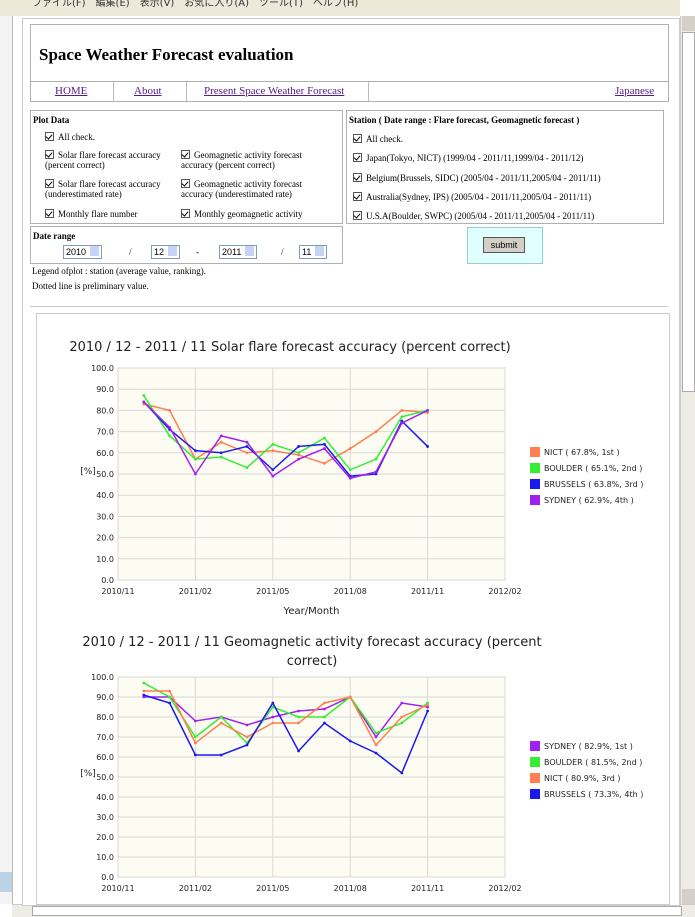  Describe the element at coordinates (274, 91) in the screenshot. I see `nav-link: Present Space Weather Forecast` at that location.